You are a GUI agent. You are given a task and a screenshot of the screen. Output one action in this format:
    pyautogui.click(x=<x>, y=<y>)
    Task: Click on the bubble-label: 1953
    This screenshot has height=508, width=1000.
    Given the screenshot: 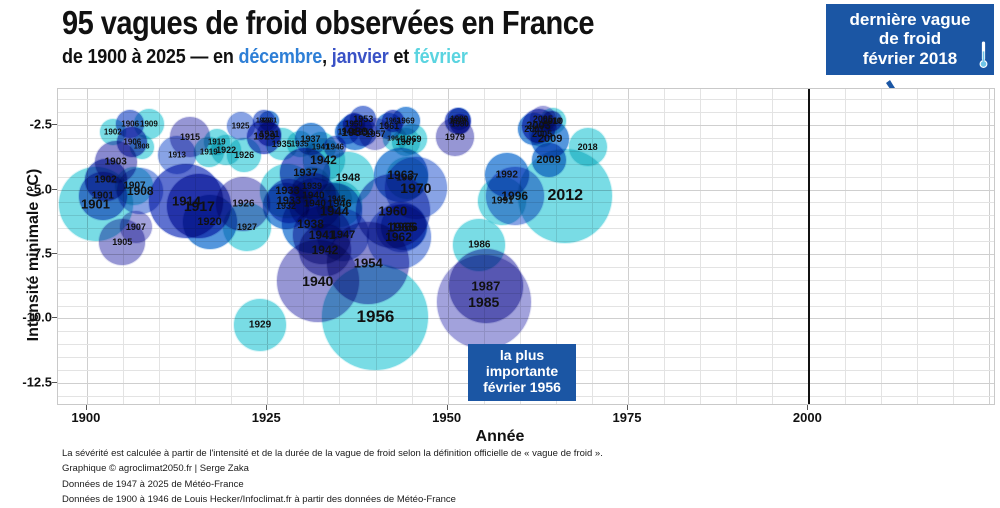 What is the action you would take?
    pyautogui.click(x=363, y=131)
    